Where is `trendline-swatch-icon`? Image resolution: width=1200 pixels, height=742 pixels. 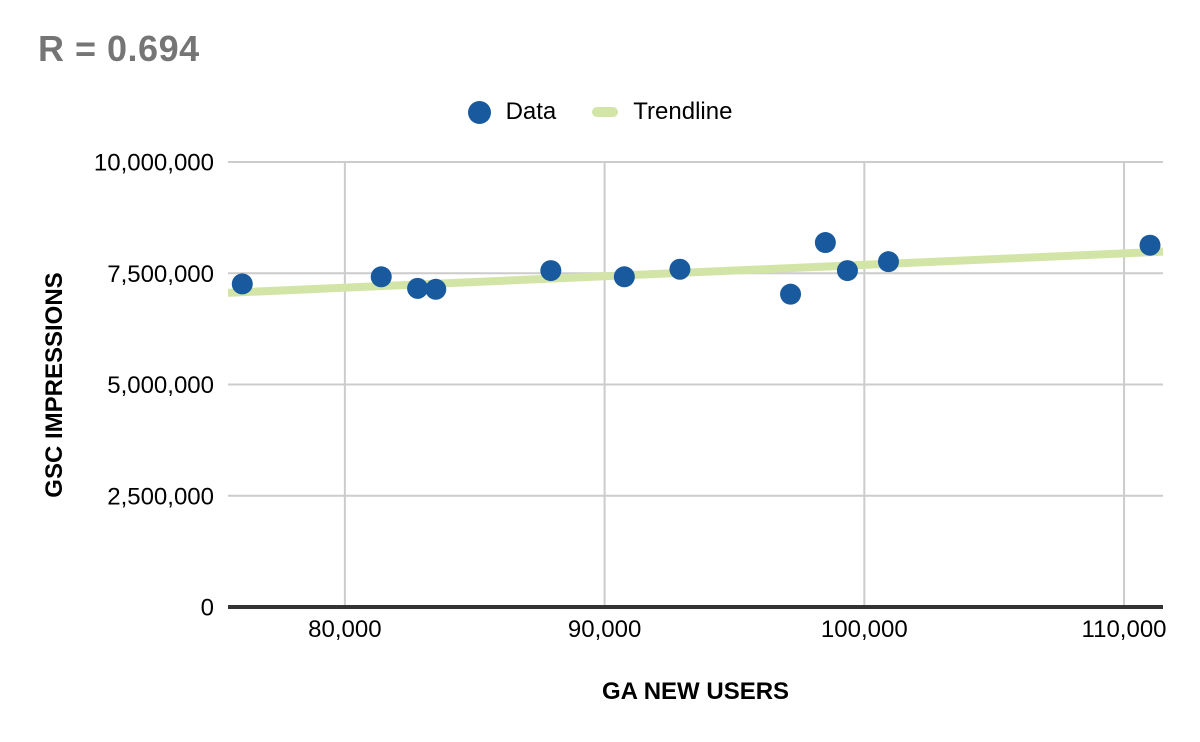
trendline-swatch-icon is located at coordinates (605, 112).